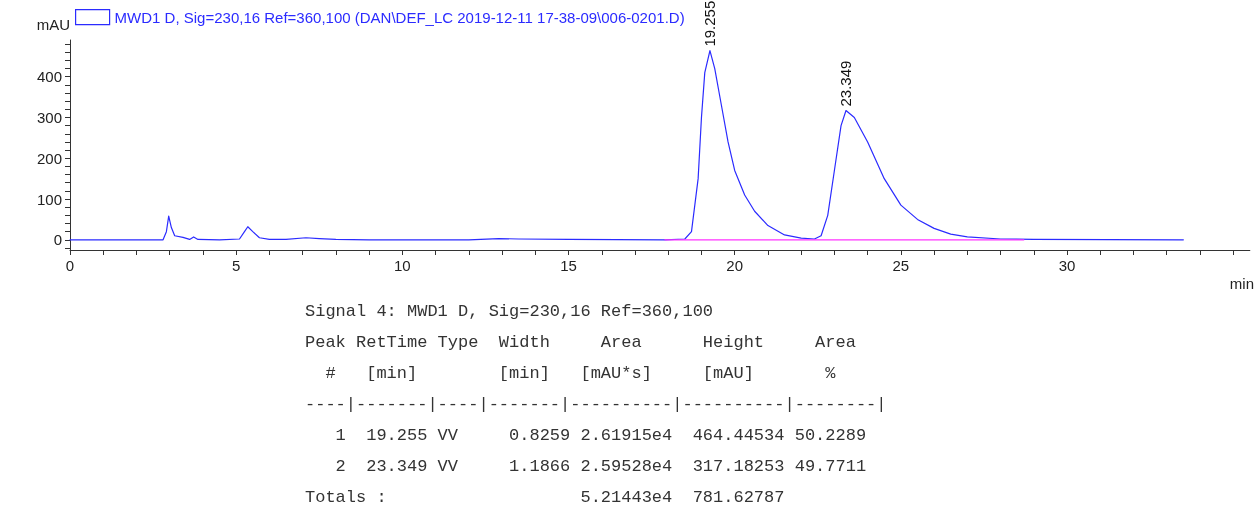 This screenshot has width=1257, height=516. What do you see at coordinates (601, 436) in the screenshot?
I see `text: 1 19.255 VV 0.8259 2.61915e4 464.44534 50.2289` at bounding box center [601, 436].